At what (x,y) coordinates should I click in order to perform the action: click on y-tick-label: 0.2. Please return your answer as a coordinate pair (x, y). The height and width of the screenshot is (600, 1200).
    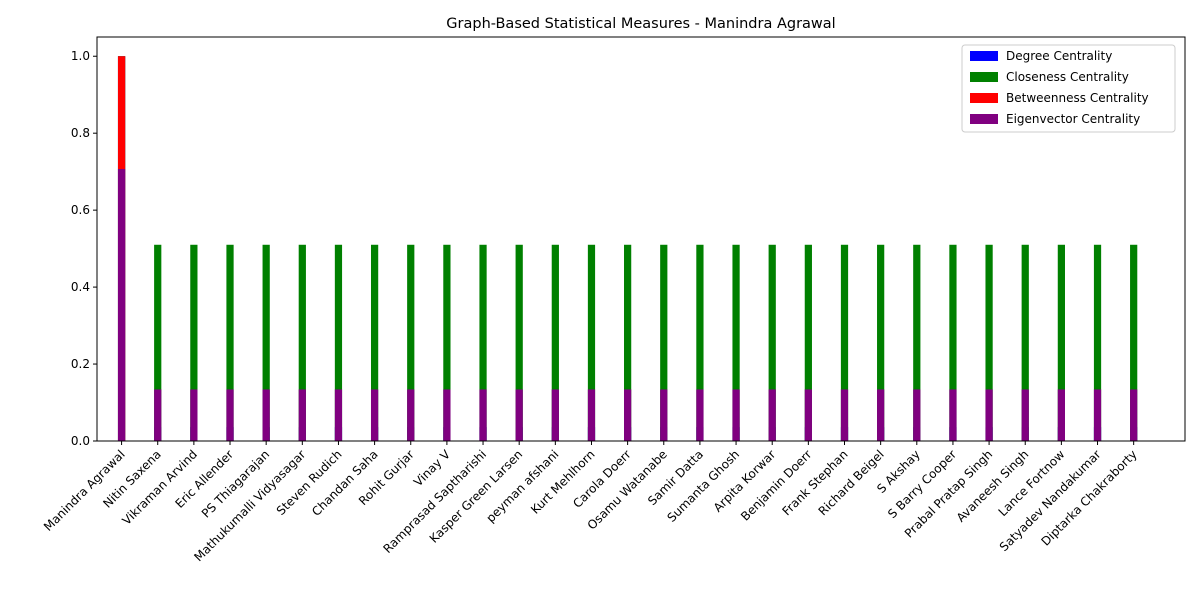
    Looking at the image, I should click on (80, 364).